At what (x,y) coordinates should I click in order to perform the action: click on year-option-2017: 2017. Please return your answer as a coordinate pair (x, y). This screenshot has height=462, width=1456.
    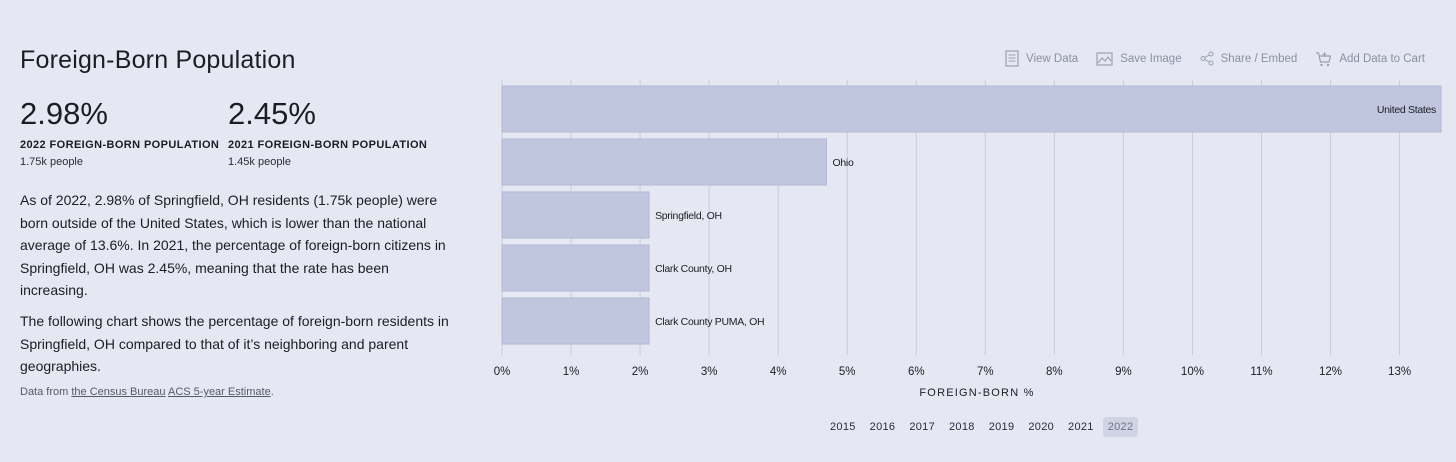
    Looking at the image, I should click on (922, 427).